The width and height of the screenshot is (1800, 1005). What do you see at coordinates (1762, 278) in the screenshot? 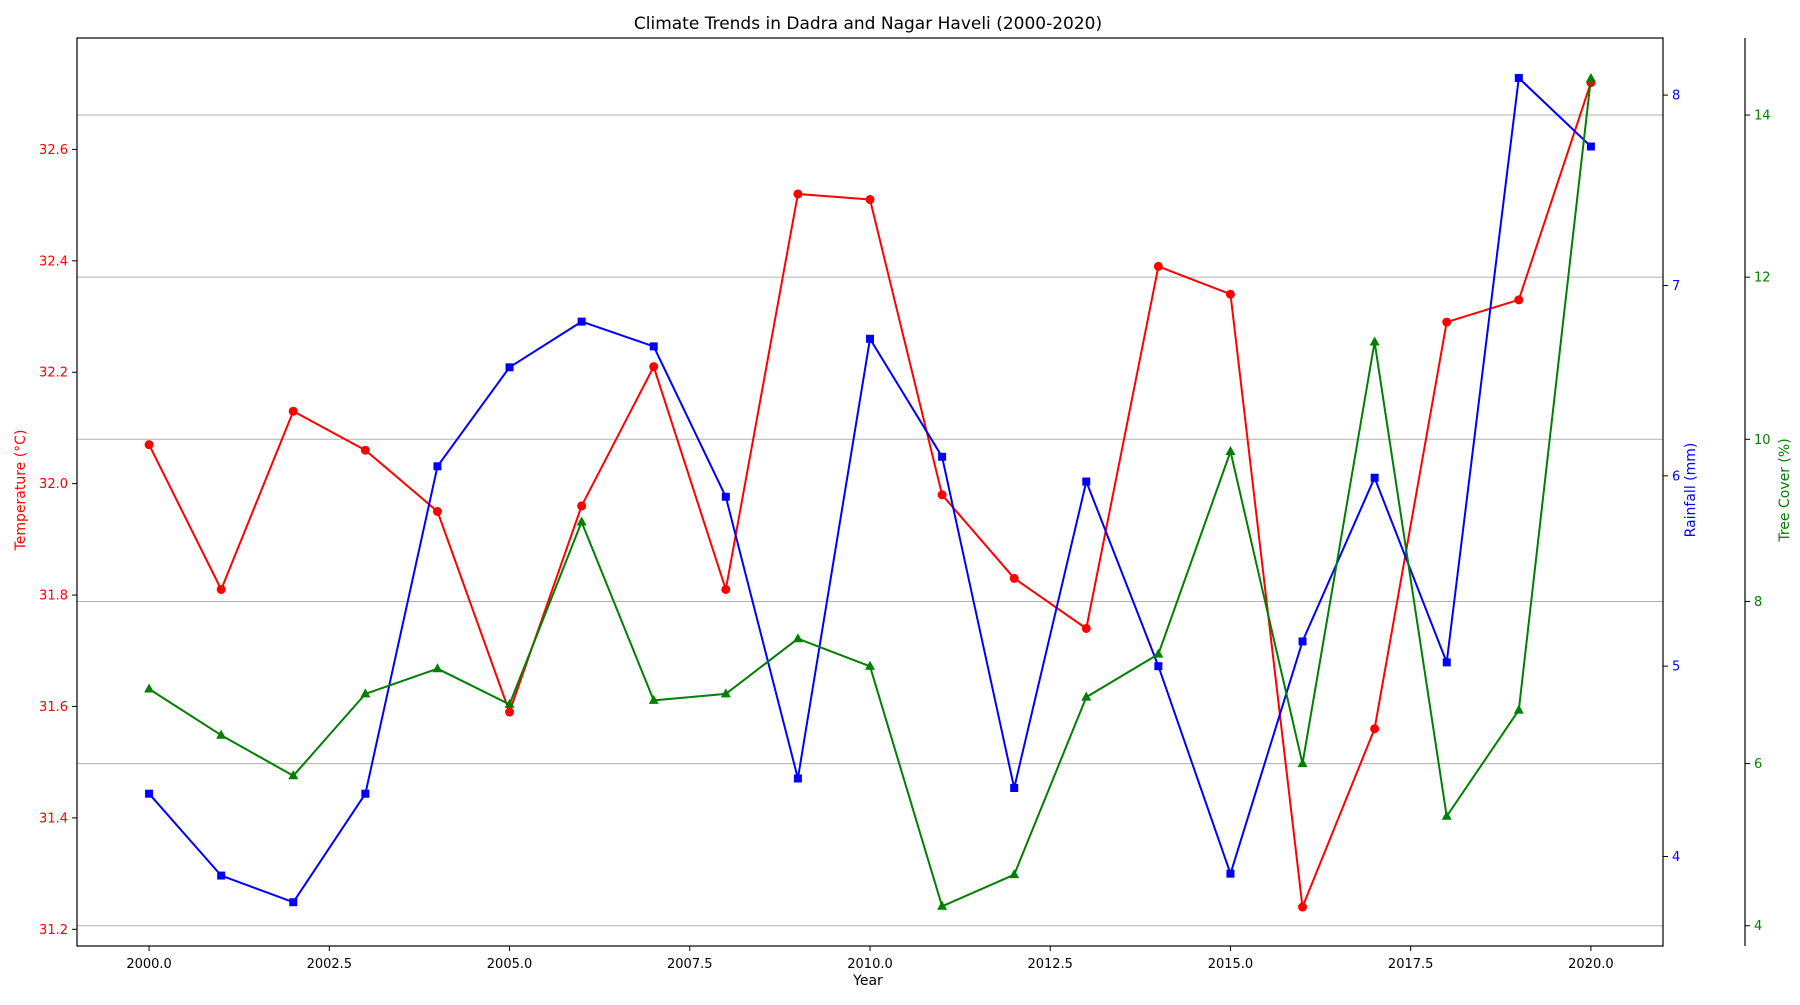
I see `y-tick-label: 12` at bounding box center [1762, 278].